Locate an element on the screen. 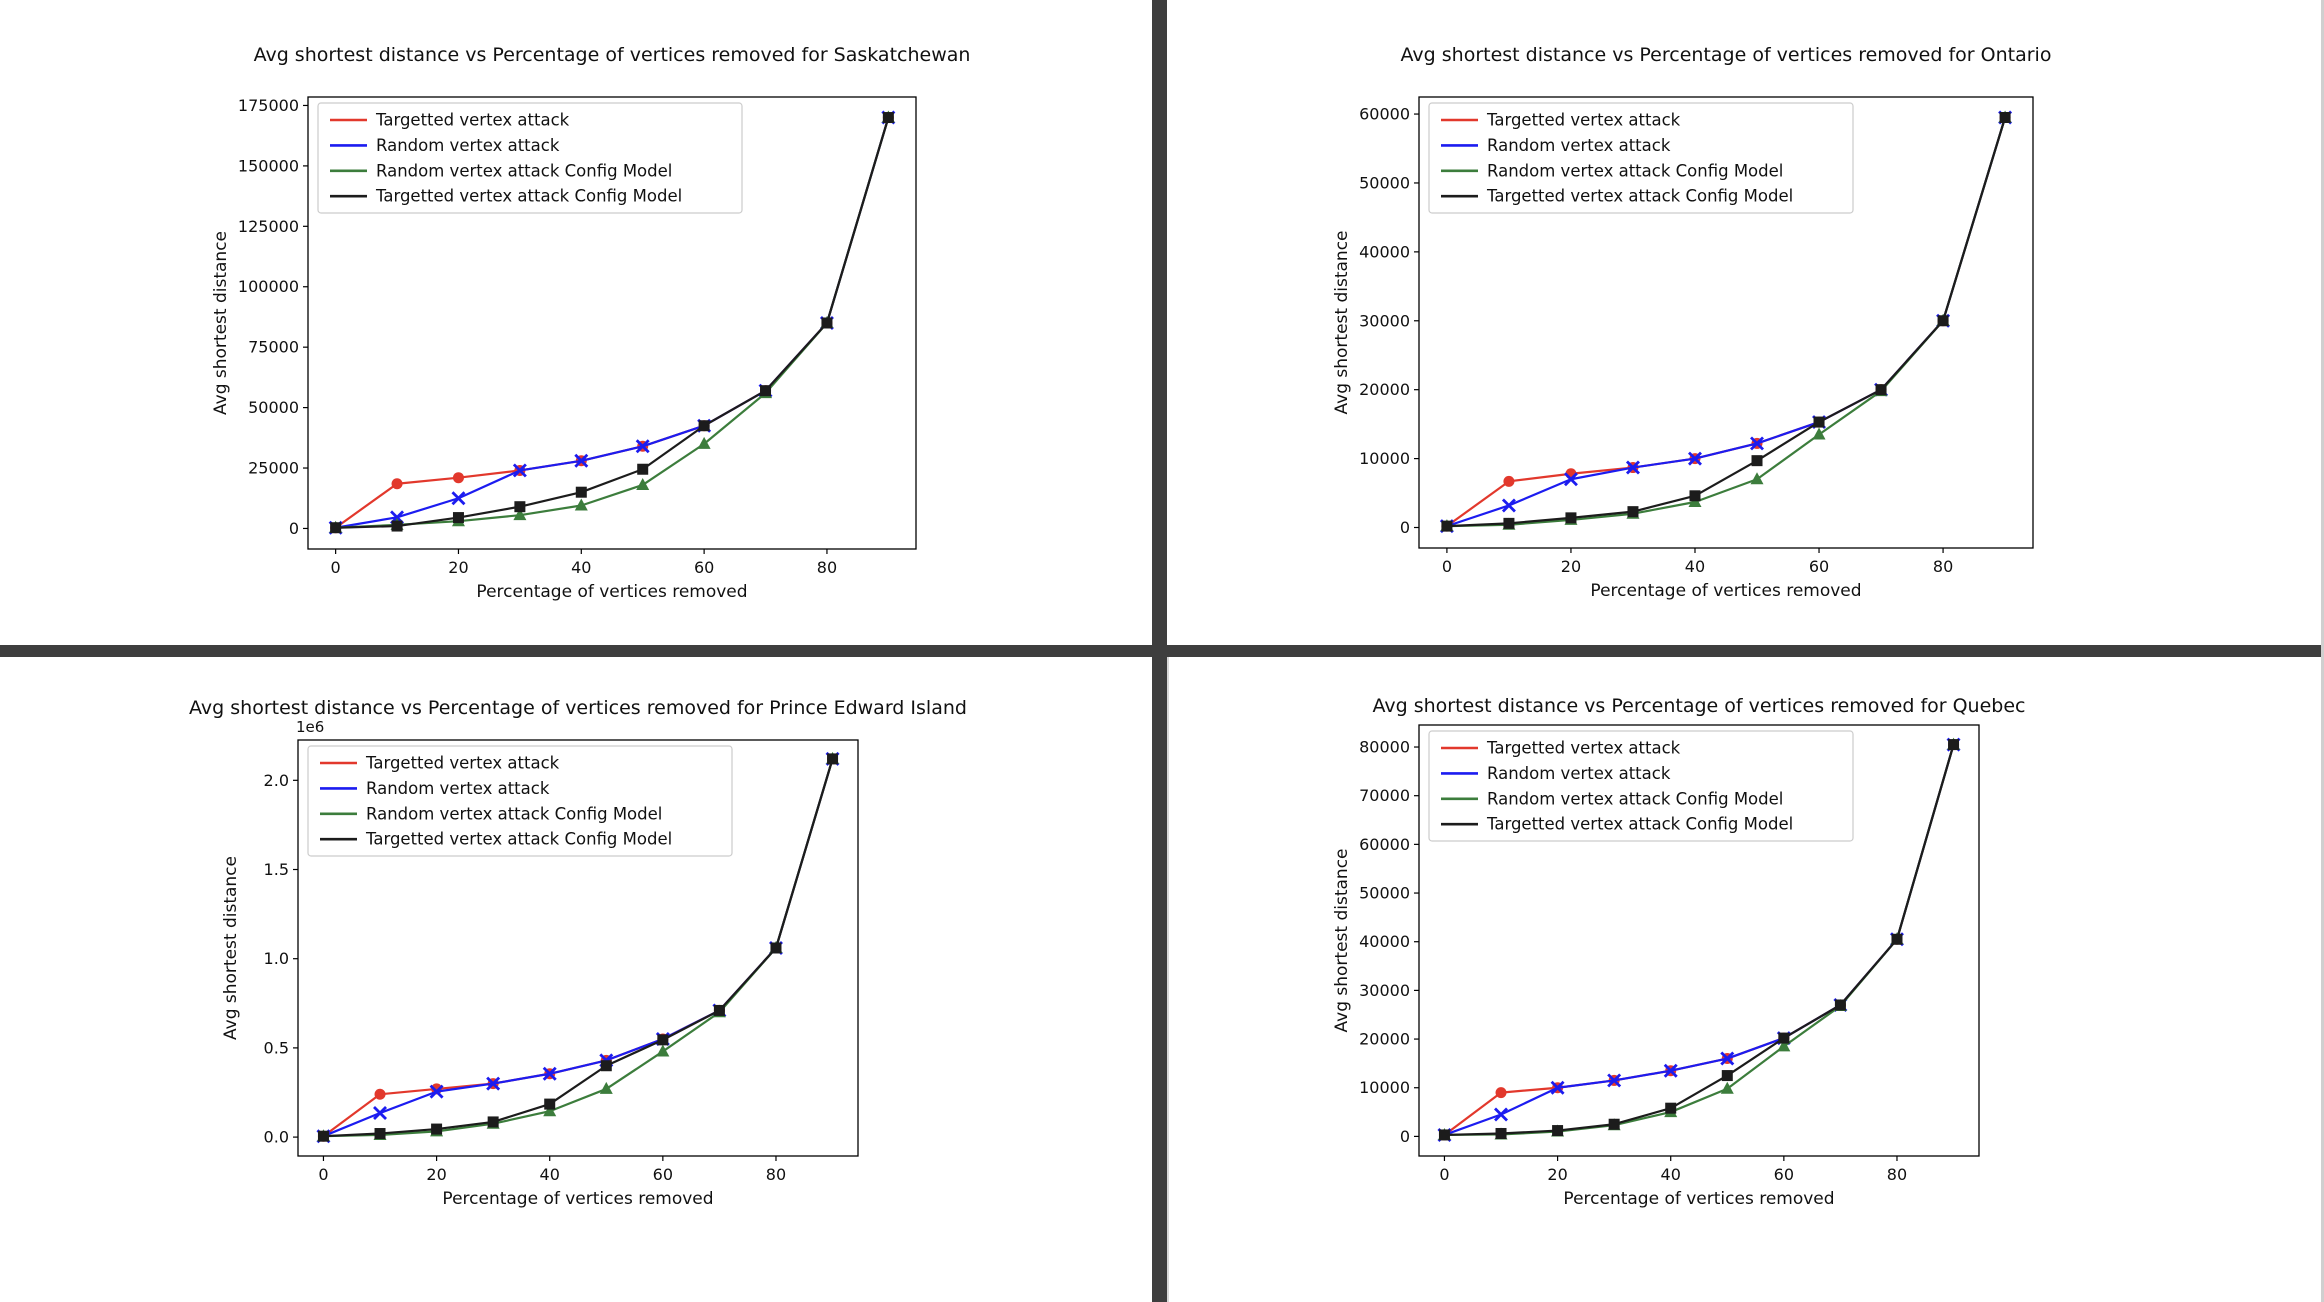 Image resolution: width=2324 pixels, height=1302 pixels. y-tick-label: 150000 is located at coordinates (268, 165).